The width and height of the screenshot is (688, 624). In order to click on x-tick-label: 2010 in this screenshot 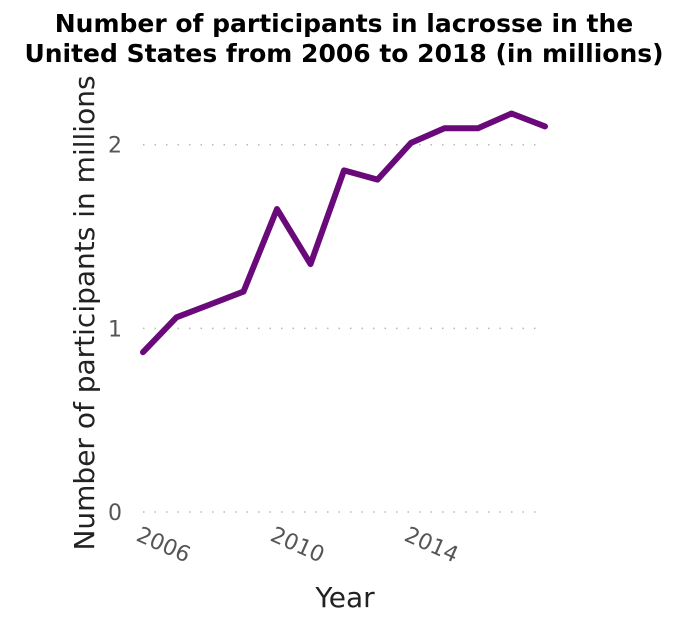, I will do `click(297, 546)`.